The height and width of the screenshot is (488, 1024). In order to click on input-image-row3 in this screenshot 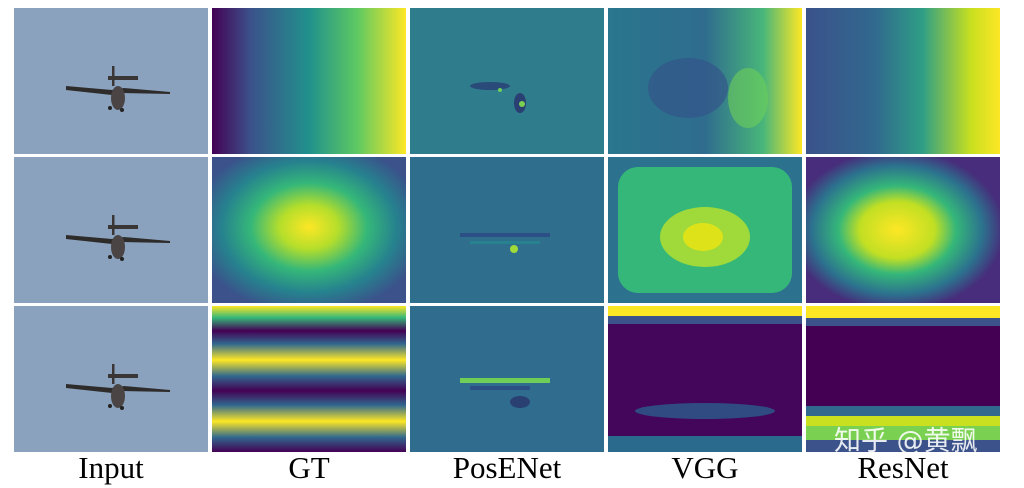, I will do `click(111, 379)`.